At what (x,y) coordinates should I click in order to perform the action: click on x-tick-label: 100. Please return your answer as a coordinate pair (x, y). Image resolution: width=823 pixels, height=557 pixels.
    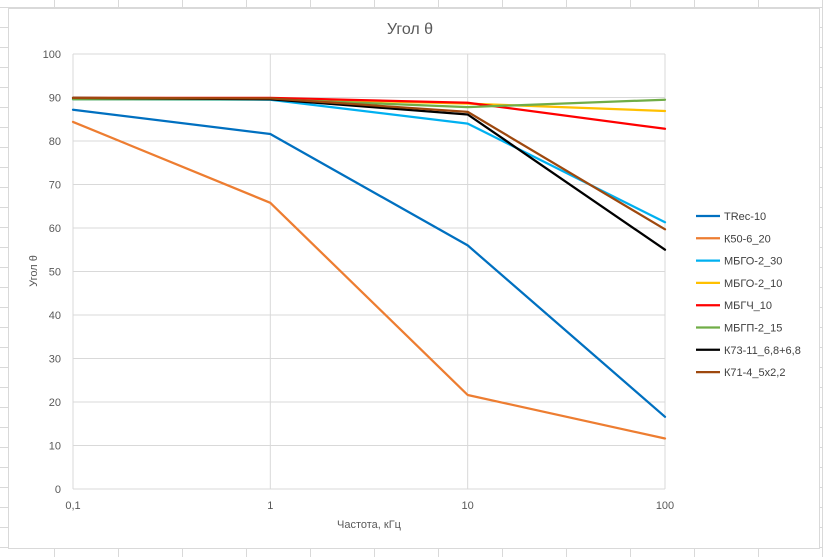
    Looking at the image, I should click on (665, 506).